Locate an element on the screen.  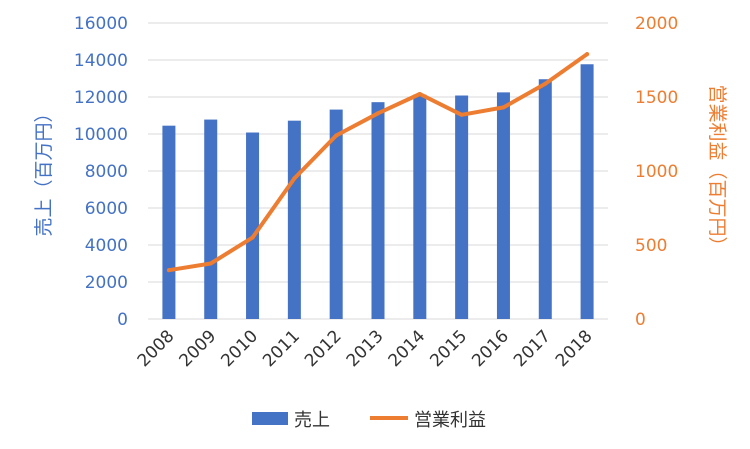
bar-sales-2008 is located at coordinates (169, 222).